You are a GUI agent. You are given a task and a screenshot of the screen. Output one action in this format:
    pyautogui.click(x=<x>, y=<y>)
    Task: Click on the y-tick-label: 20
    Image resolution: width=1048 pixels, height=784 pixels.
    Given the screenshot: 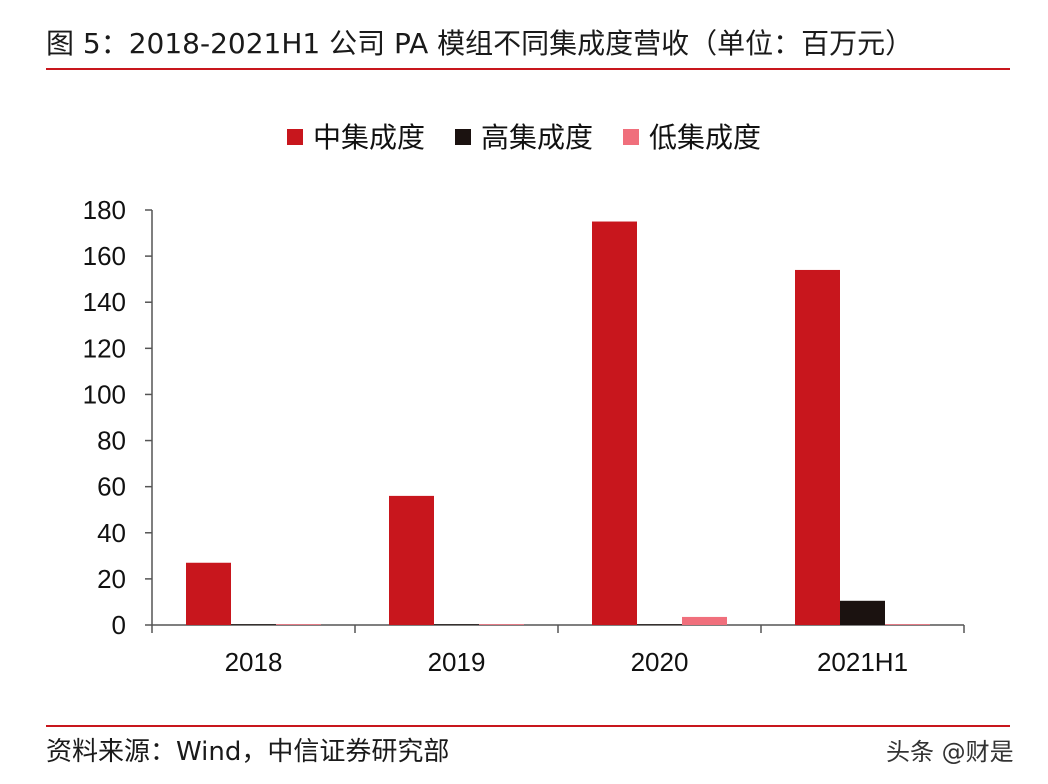 What is the action you would take?
    pyautogui.click(x=111, y=579)
    